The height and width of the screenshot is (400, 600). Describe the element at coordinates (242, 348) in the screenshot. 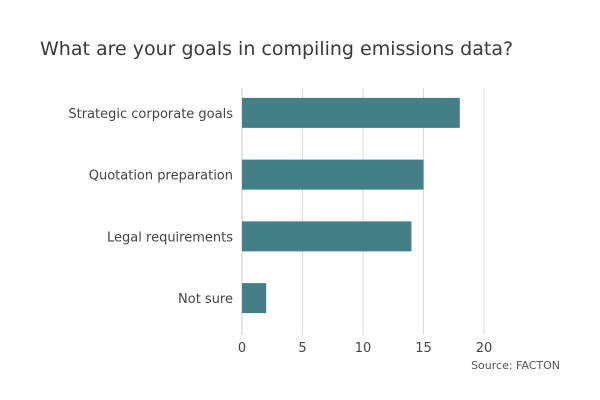

I see `x-tick-label: 0` at that location.